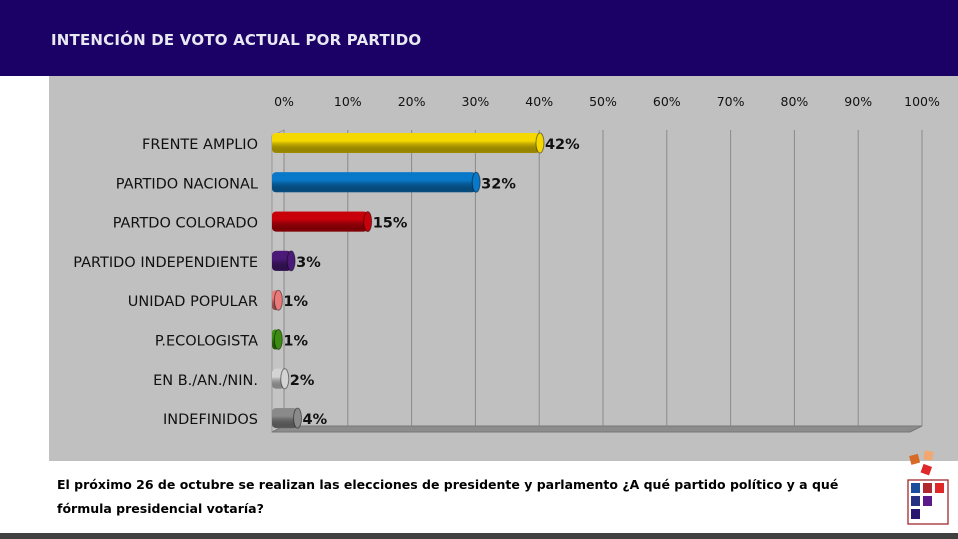  What do you see at coordinates (206, 342) in the screenshot?
I see `category-label: P.ECOLOGISTA` at bounding box center [206, 342].